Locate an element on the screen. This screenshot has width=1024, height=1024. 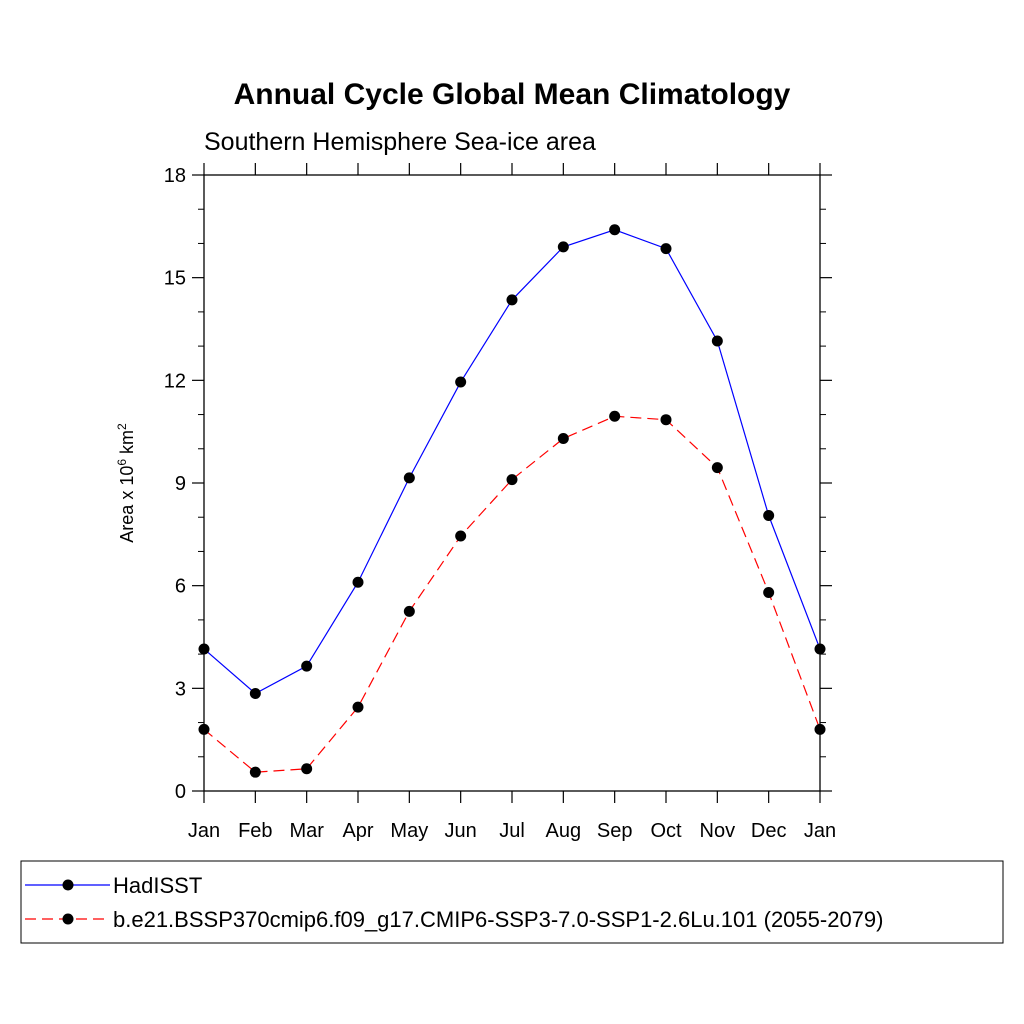
y-tick-label: 18 is located at coordinates (175, 176).